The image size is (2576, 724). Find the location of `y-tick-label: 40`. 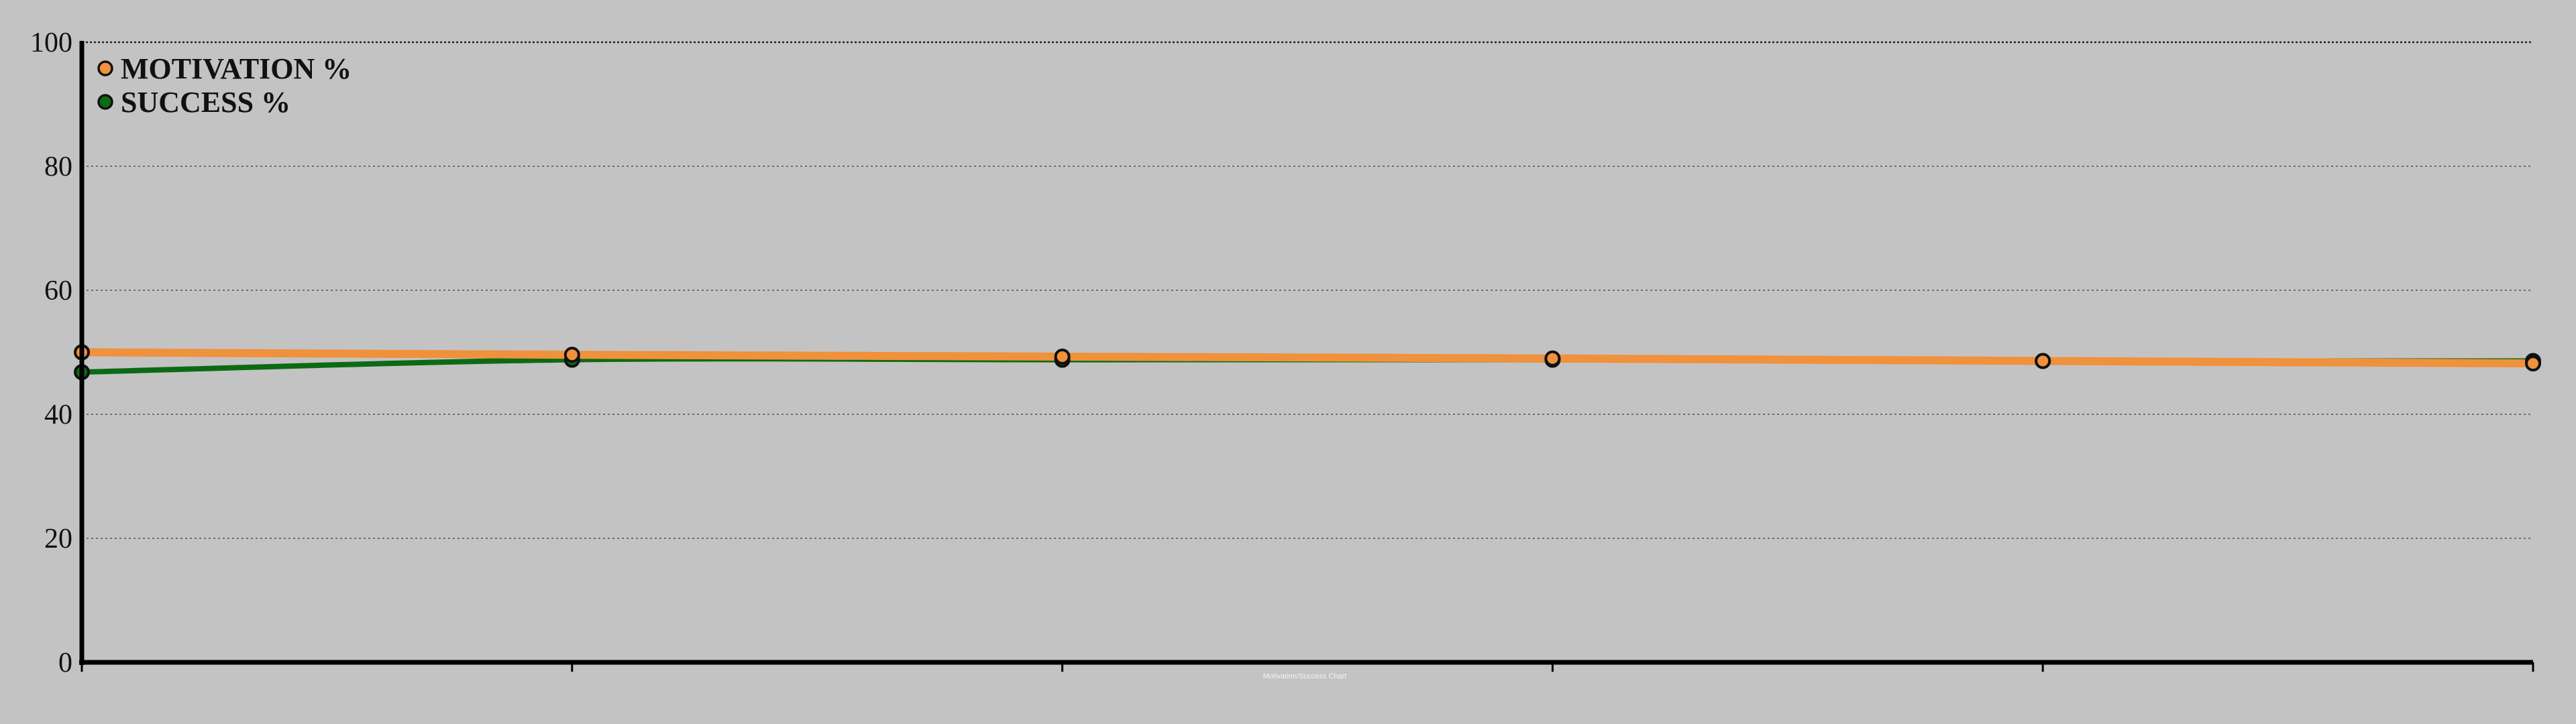

y-tick-label: 40 is located at coordinates (58, 415).